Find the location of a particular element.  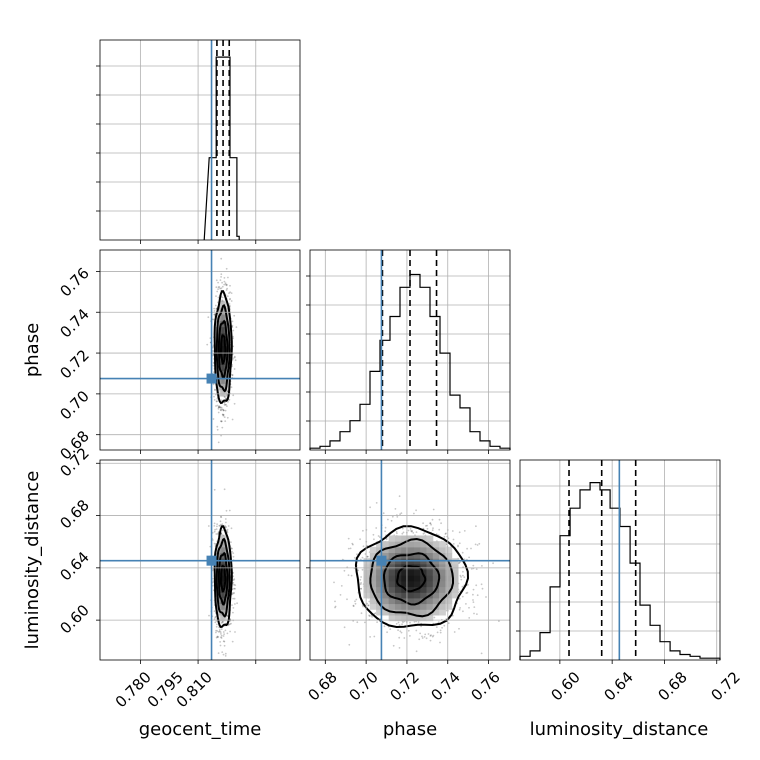

x-axis-label-luminosity-distance: luminosity_distance is located at coordinates (619, 729).